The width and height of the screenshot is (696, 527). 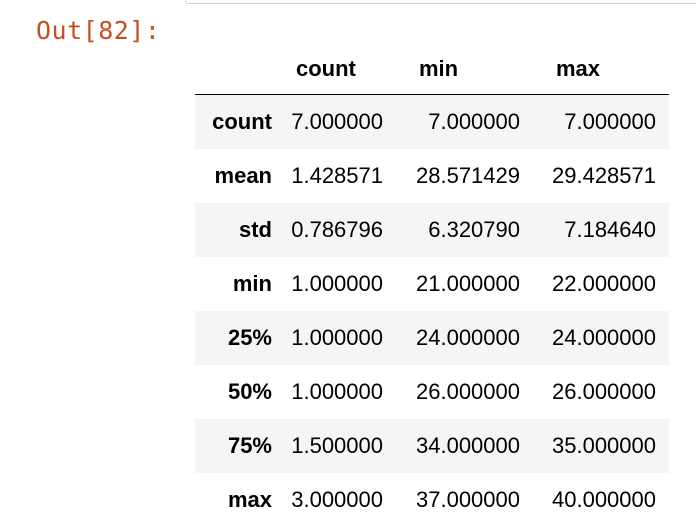 What do you see at coordinates (468, 499) in the screenshot?
I see `cell-min: 37.000000` at bounding box center [468, 499].